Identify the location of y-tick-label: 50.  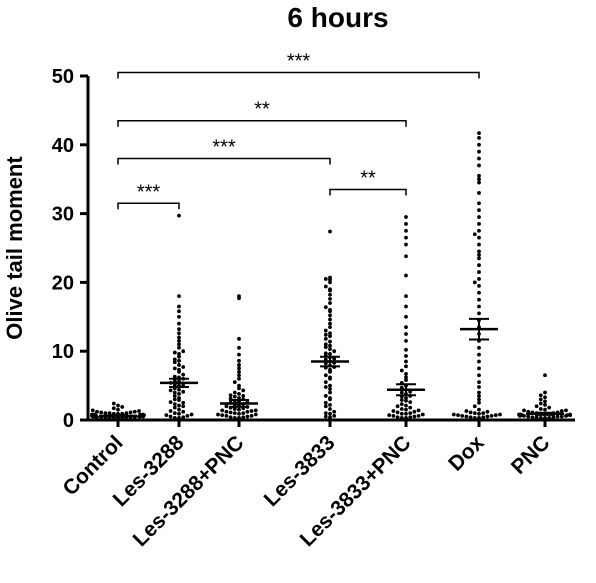
(63, 77).